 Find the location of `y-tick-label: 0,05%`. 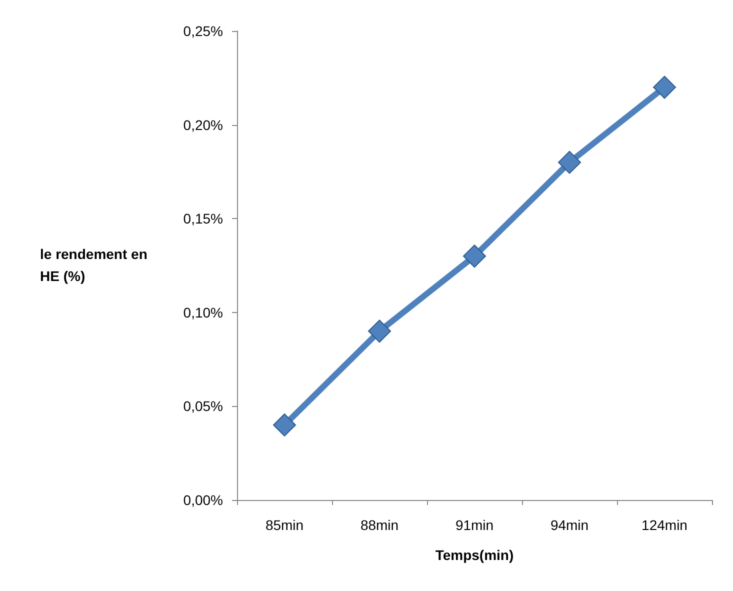

y-tick-label: 0,05% is located at coordinates (203, 406).